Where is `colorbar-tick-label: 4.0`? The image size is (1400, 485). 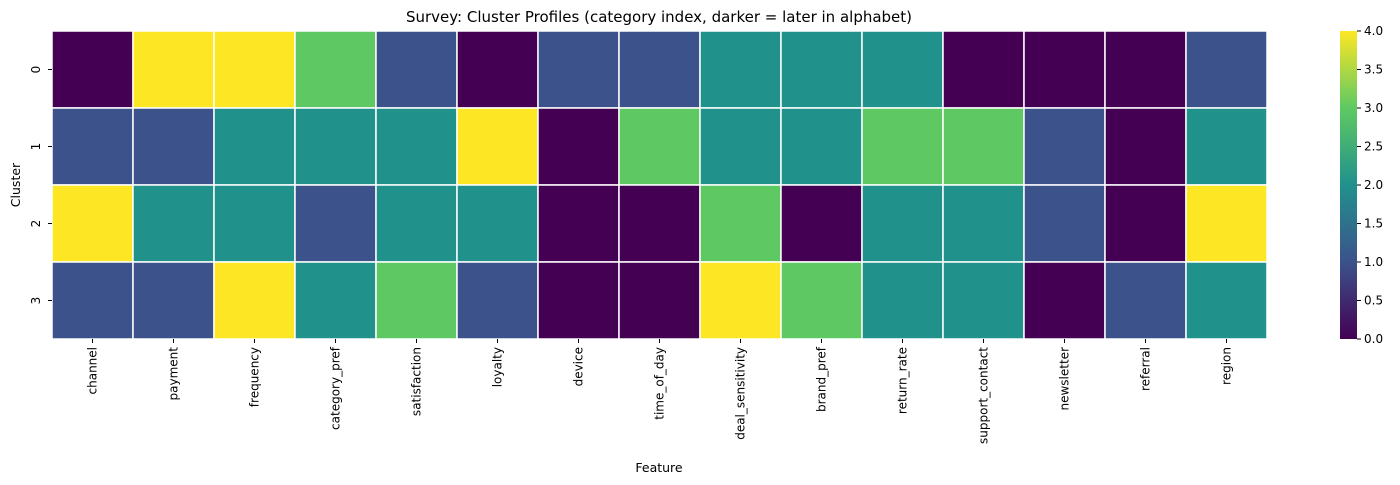 colorbar-tick-label: 4.0 is located at coordinates (1373, 31).